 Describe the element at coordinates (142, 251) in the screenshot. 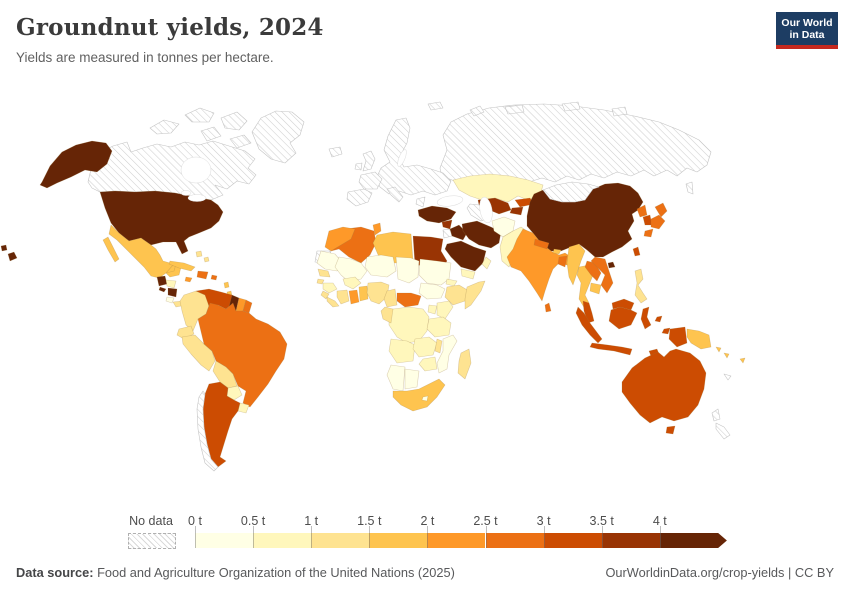

I see `country-mexico: Mexico` at that location.